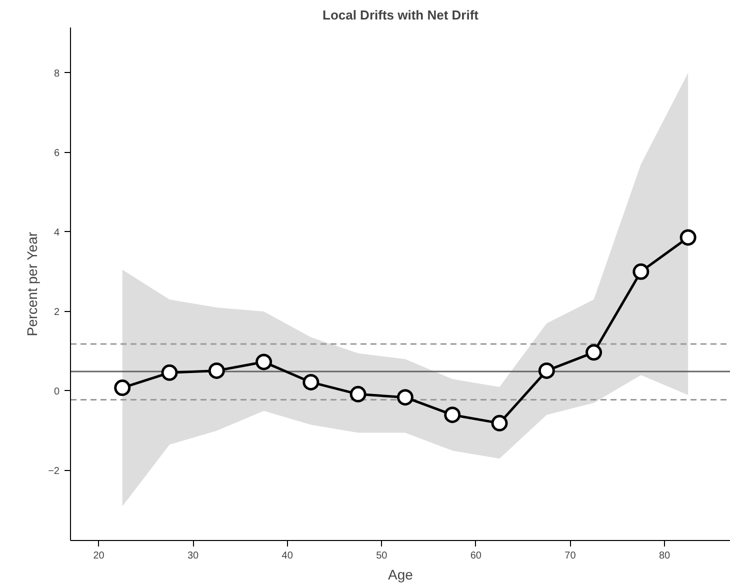 Image resolution: width=730 pixels, height=585 pixels. What do you see at coordinates (401, 574) in the screenshot?
I see `x-axis-title: Age` at bounding box center [401, 574].